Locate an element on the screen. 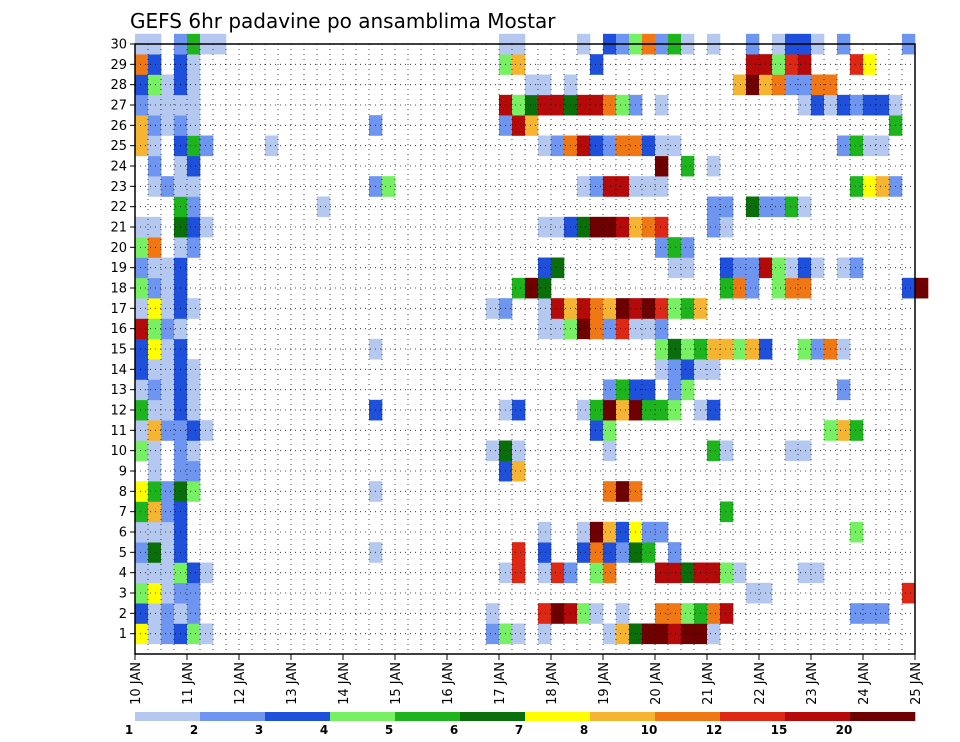 The height and width of the screenshot is (742, 960). y-tick-label: 29 is located at coordinates (118, 65).